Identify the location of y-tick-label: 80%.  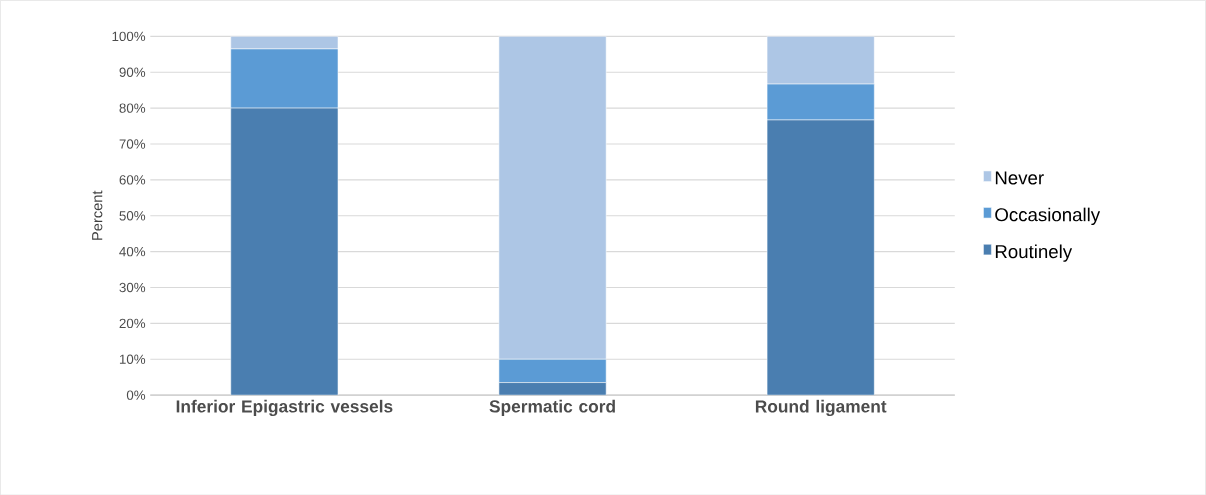
(132, 108).